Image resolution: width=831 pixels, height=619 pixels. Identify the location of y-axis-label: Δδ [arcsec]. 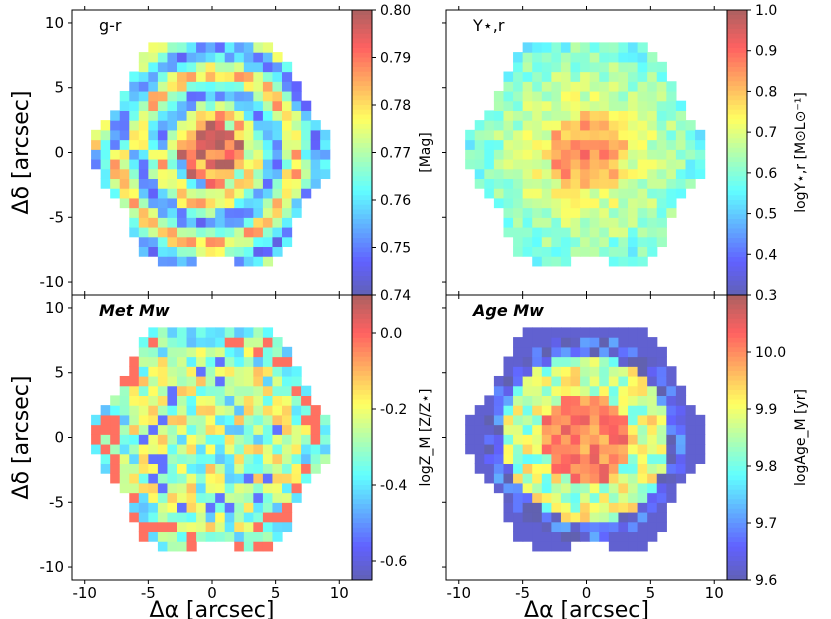
(21, 153).